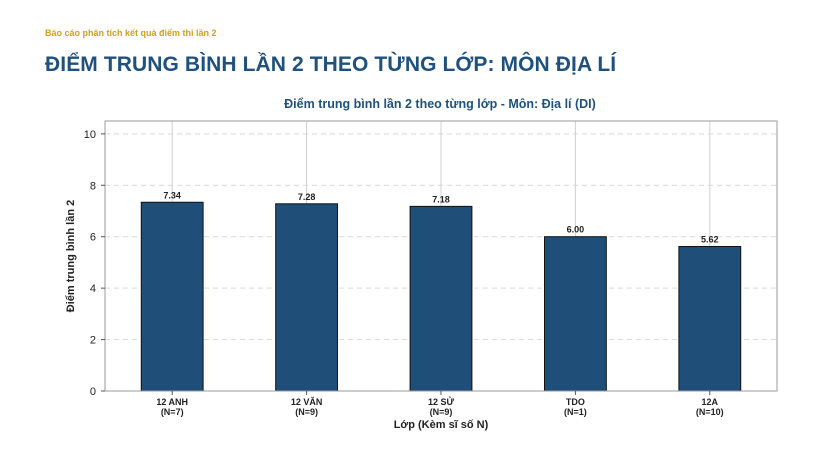 The height and width of the screenshot is (472, 840). What do you see at coordinates (710, 402) in the screenshot?
I see `x-tick-label: 12A` at bounding box center [710, 402].